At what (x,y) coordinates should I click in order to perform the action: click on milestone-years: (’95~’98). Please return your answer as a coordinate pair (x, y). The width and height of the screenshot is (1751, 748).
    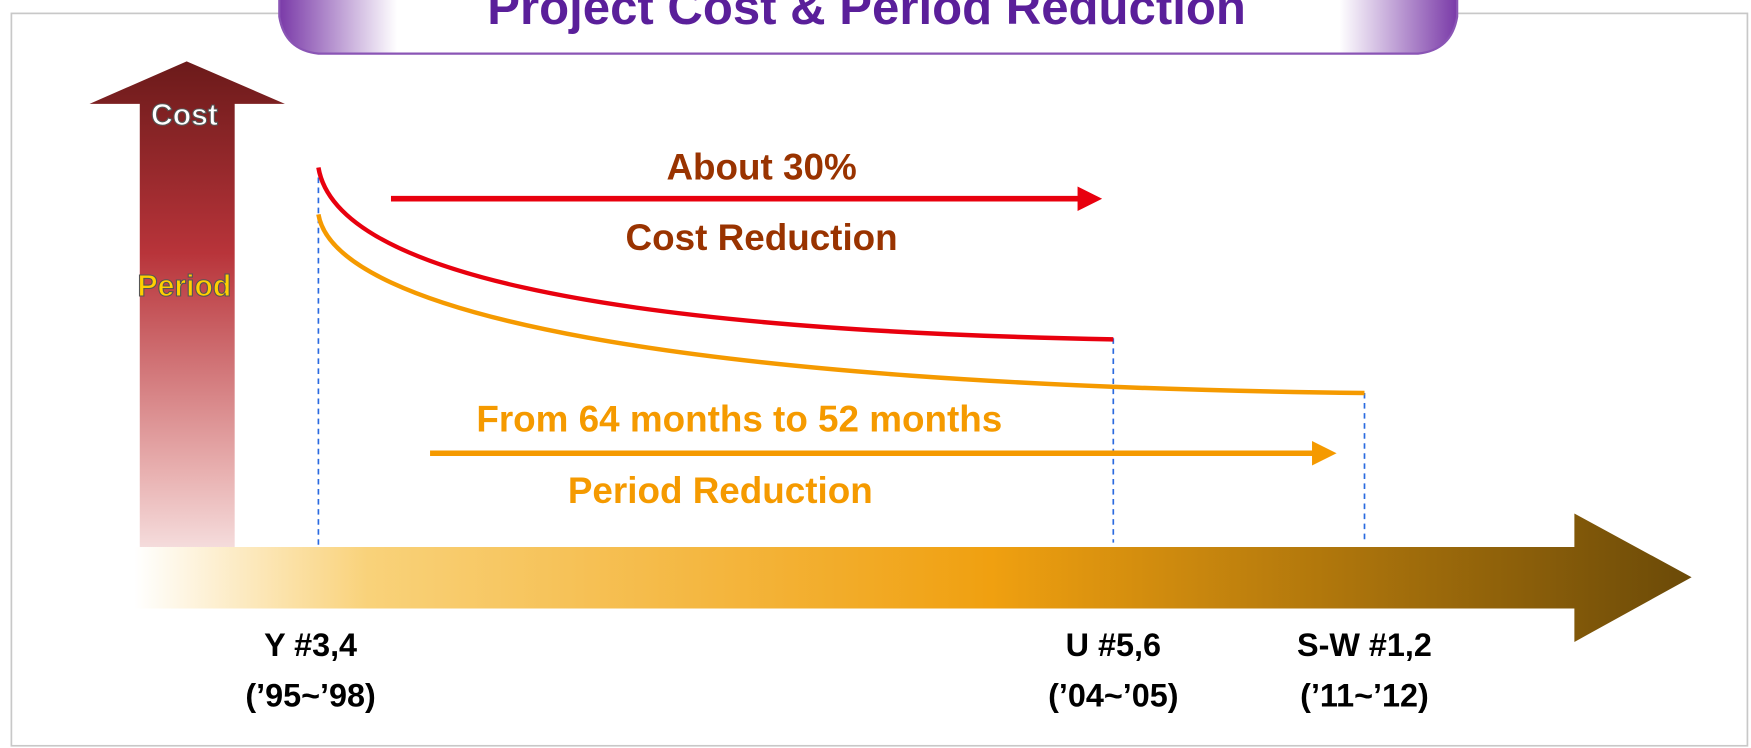
    Looking at the image, I should click on (310, 695).